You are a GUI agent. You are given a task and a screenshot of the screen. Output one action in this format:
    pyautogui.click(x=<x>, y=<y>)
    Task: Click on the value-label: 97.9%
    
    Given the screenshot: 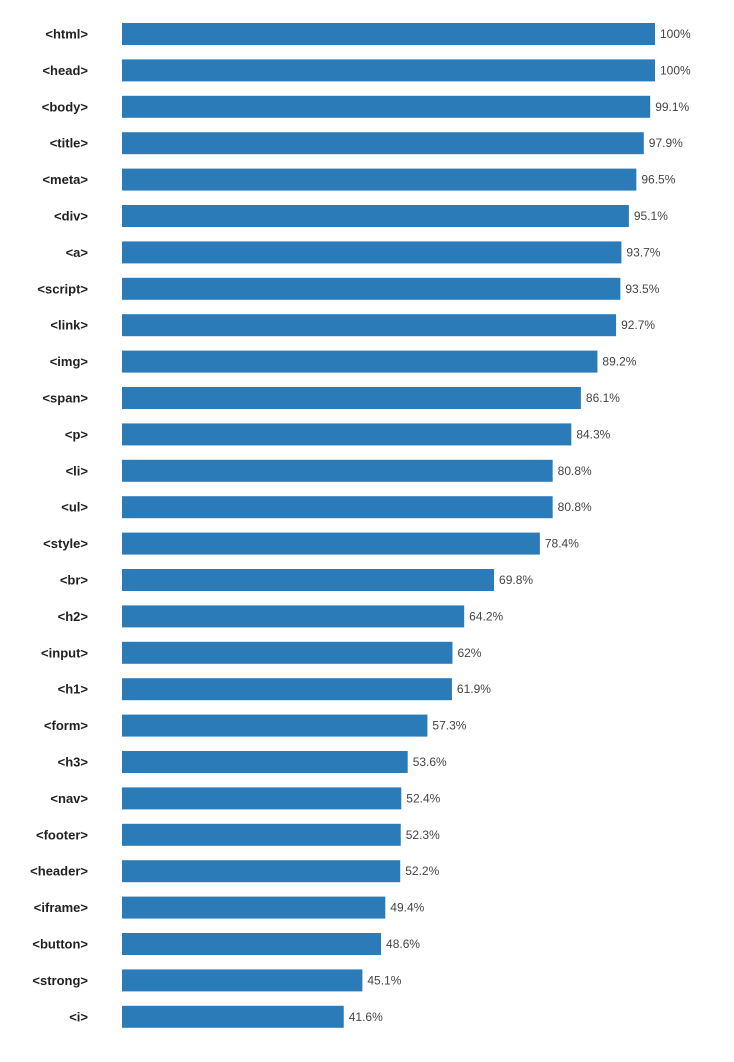 What is the action you would take?
    pyautogui.click(x=666, y=143)
    